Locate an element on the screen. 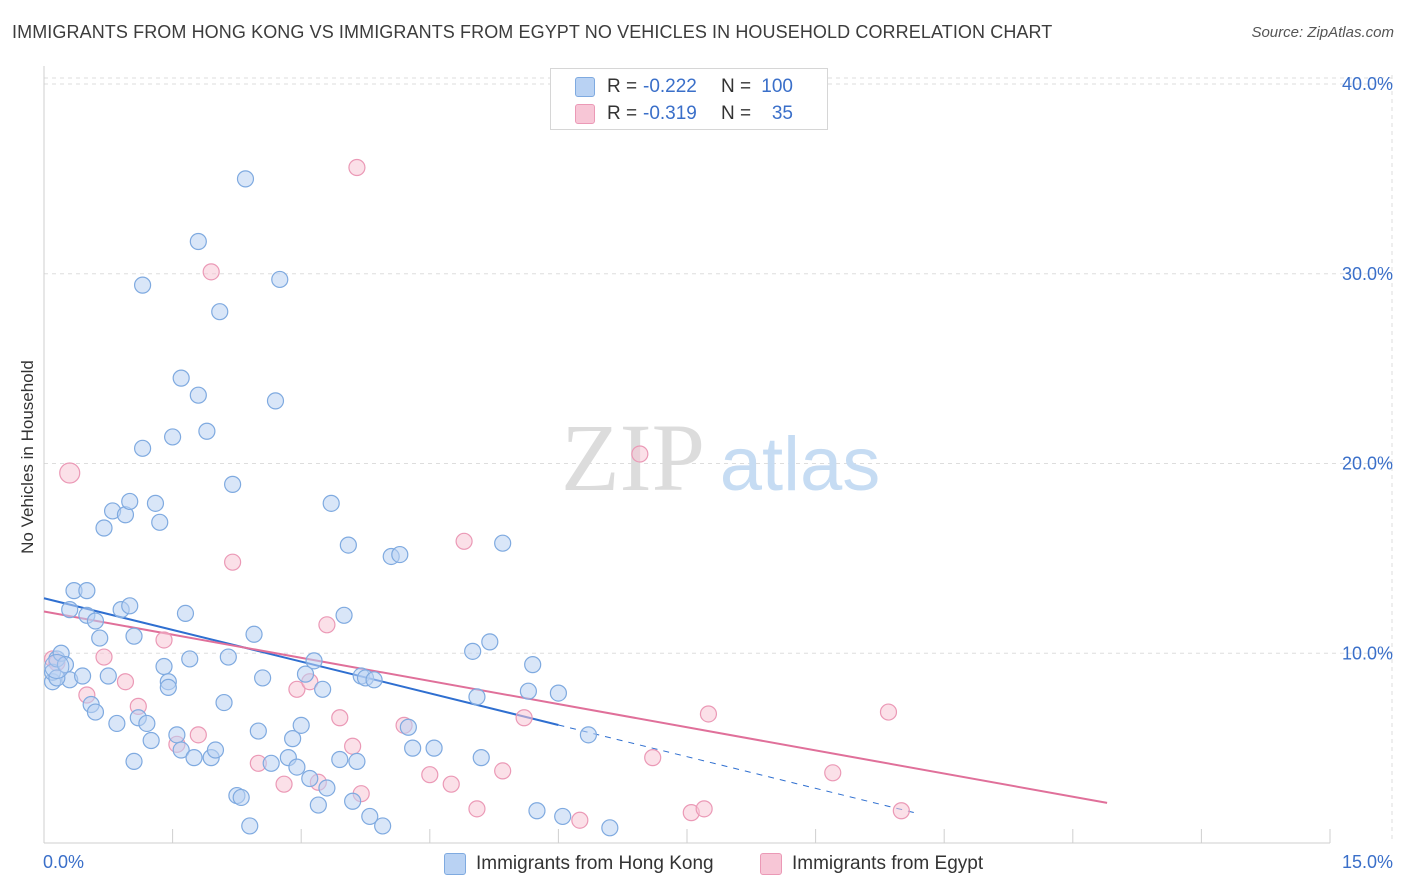 The image size is (1406, 892). x-tick-label-max: 15.0% is located at coordinates (1367, 862).